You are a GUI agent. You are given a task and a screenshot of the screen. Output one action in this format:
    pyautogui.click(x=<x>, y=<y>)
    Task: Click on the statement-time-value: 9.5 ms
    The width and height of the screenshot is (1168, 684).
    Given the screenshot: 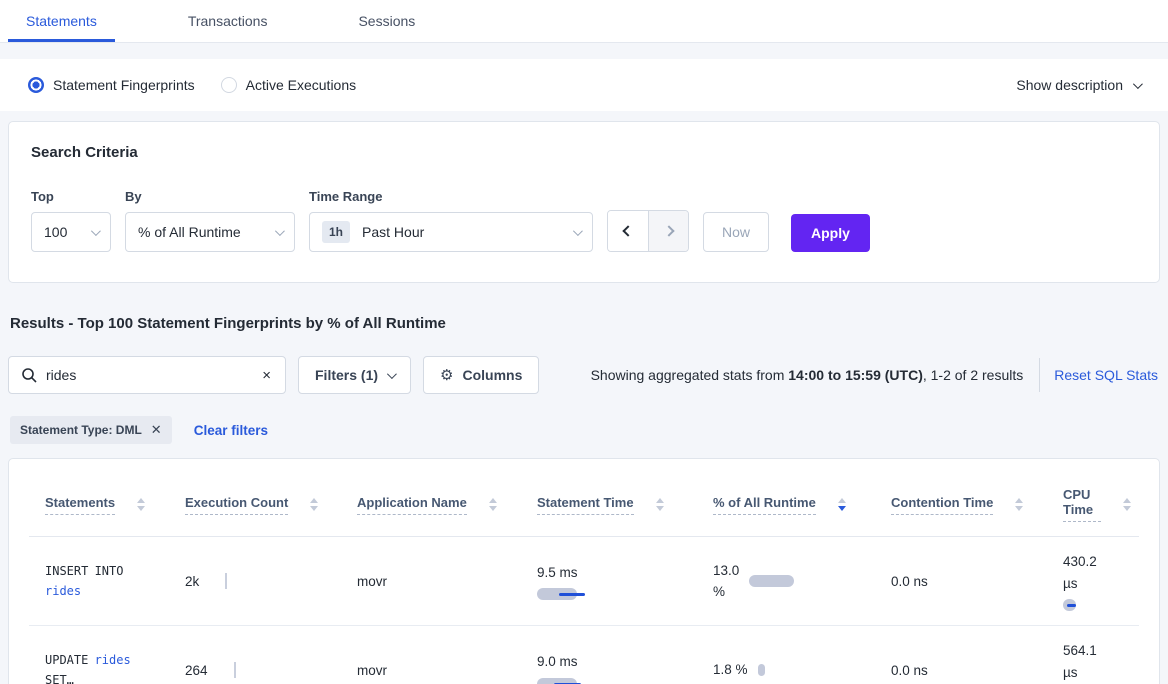 What is the action you would take?
    pyautogui.click(x=557, y=572)
    